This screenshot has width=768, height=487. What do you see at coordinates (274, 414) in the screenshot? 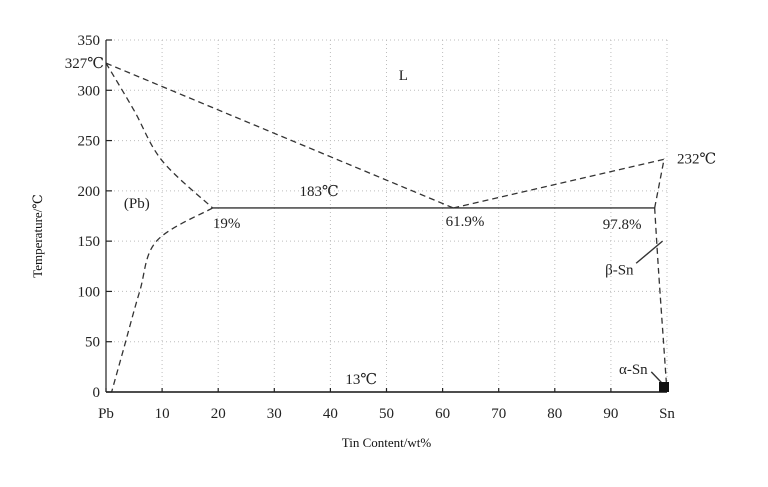
I see `x-tick-label-3: 30` at bounding box center [274, 414].